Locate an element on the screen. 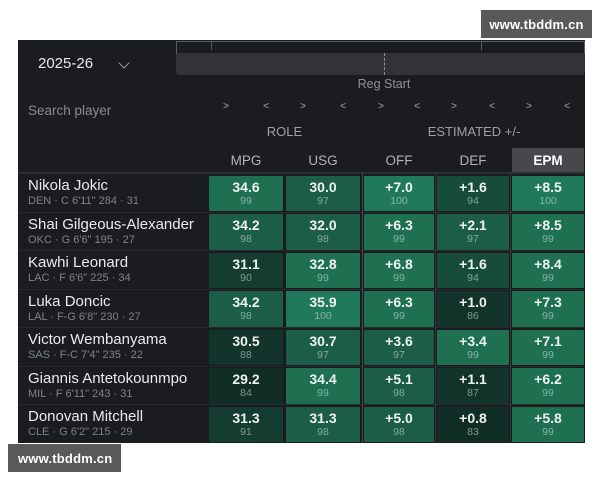  player-name: Luka Doncic is located at coordinates (69, 301).